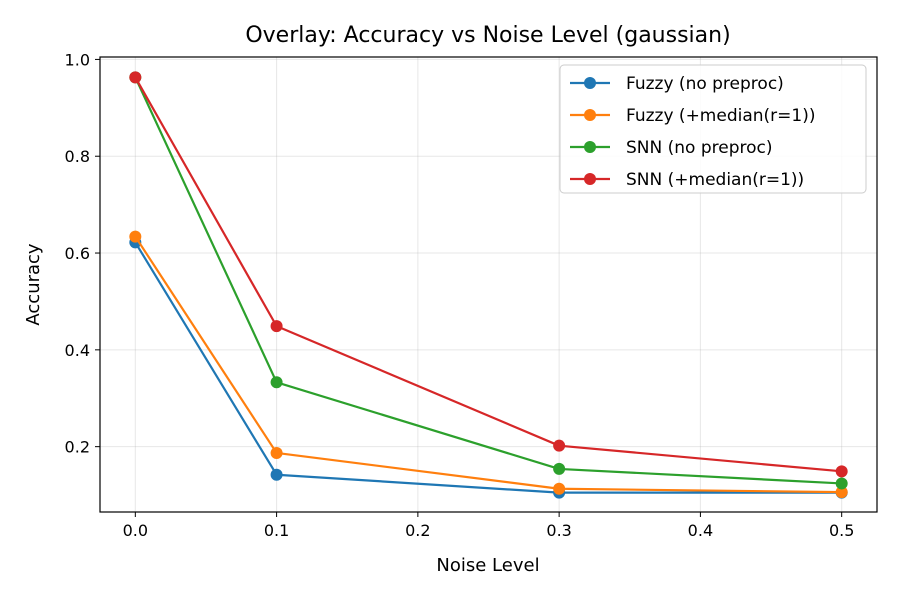 Image resolution: width=900 pixels, height=600 pixels. What do you see at coordinates (276, 530) in the screenshot?
I see `x-tick-label: 0.1` at bounding box center [276, 530].